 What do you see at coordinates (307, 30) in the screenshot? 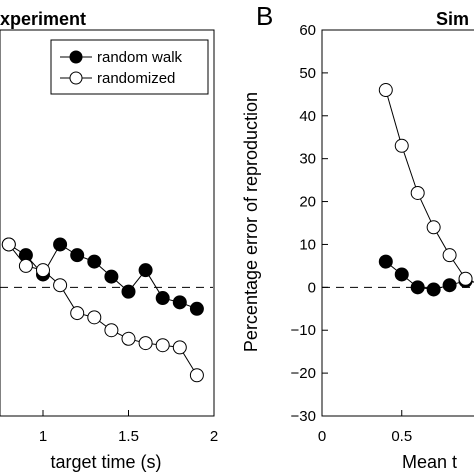
I see `panel-b-y-tick-label: 60` at bounding box center [307, 30].